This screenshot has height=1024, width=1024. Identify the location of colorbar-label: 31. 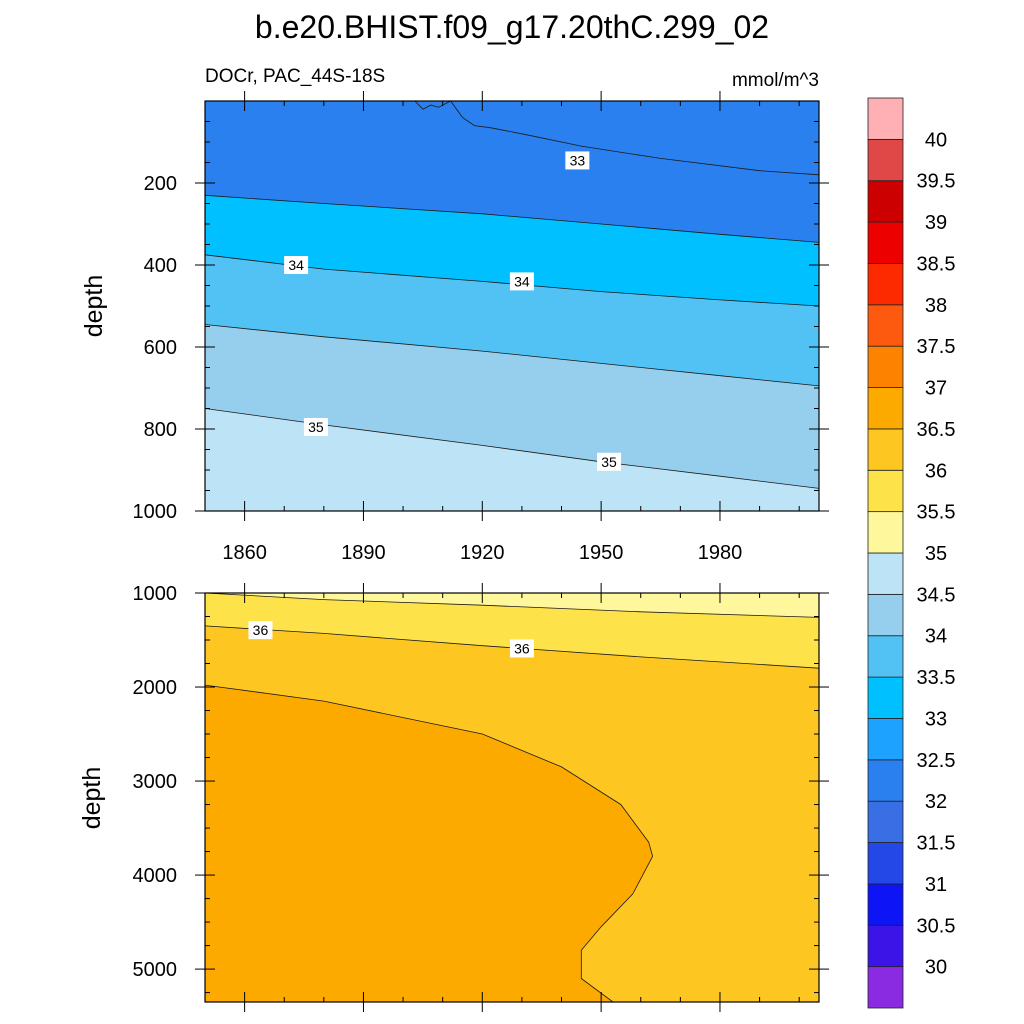
(936, 885).